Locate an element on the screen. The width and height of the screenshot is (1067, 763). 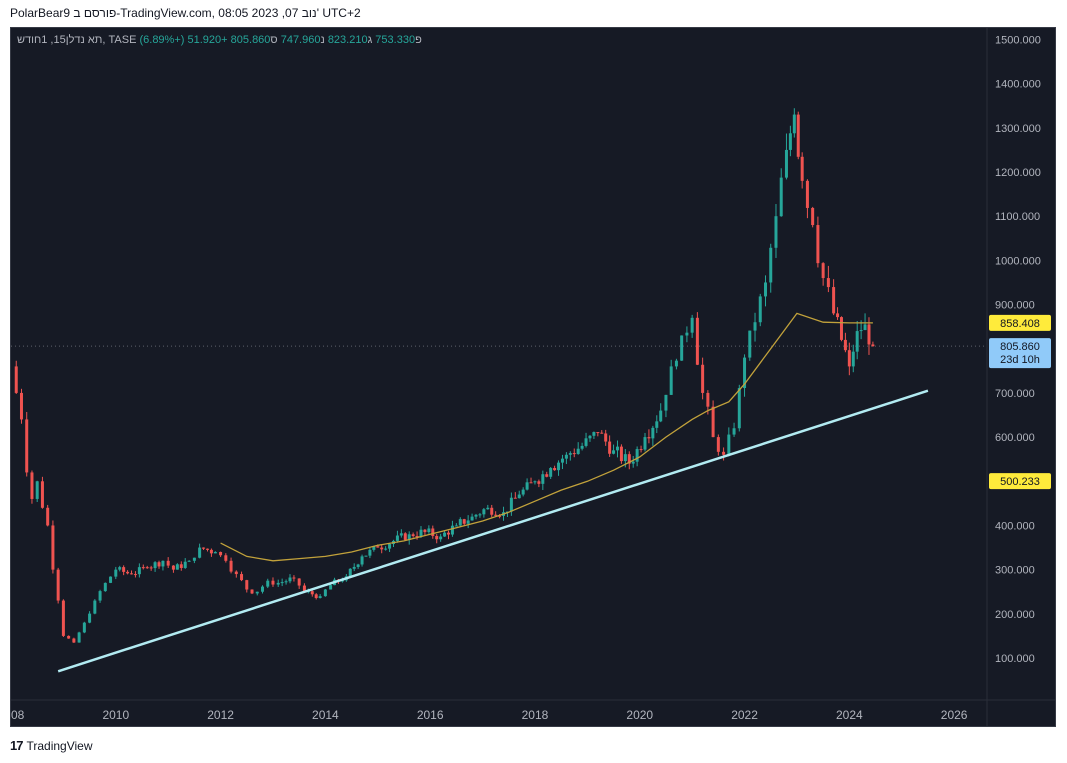
tradingview-logo: 17 TradingView is located at coordinates (51, 745).